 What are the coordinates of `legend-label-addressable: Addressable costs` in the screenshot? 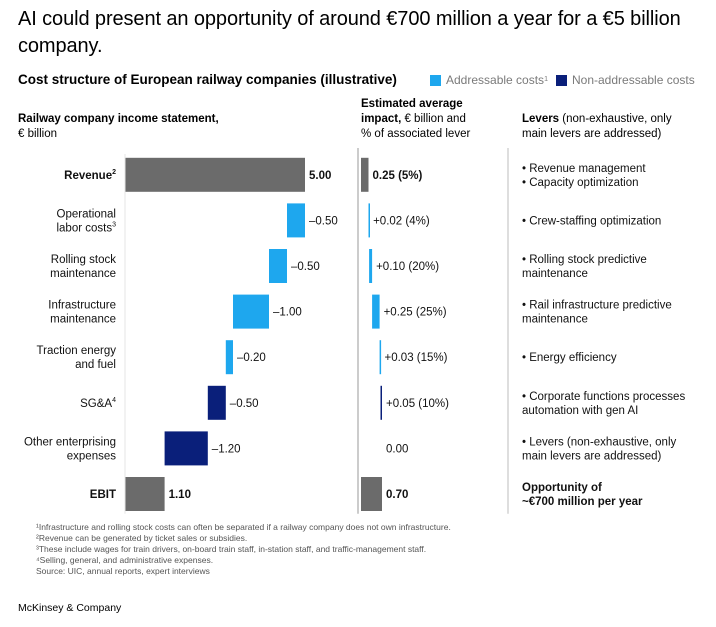 It's located at (495, 80).